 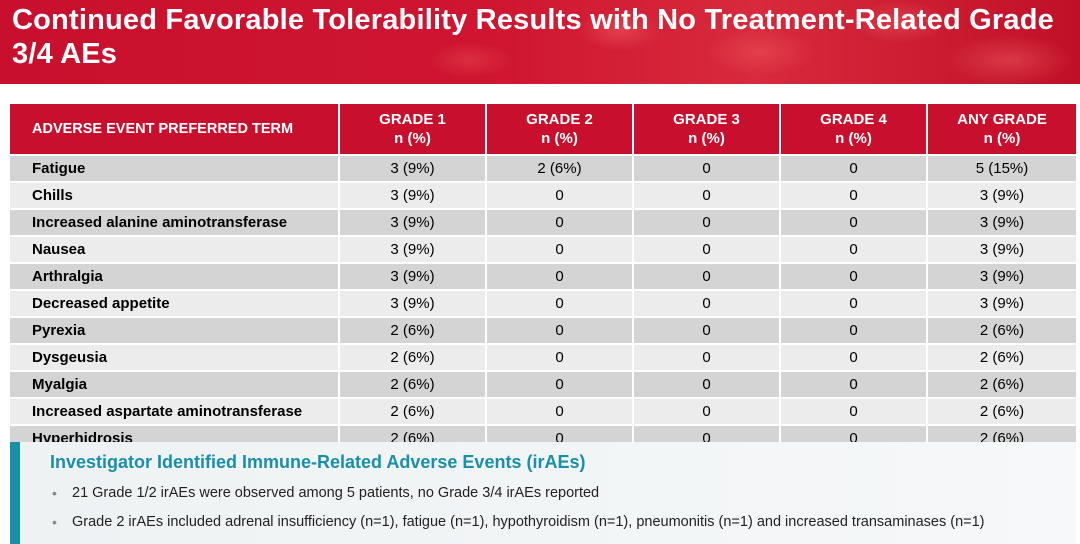 What do you see at coordinates (175, 221) in the screenshot?
I see `term-cell: Increased alanine aminotransferase` at bounding box center [175, 221].